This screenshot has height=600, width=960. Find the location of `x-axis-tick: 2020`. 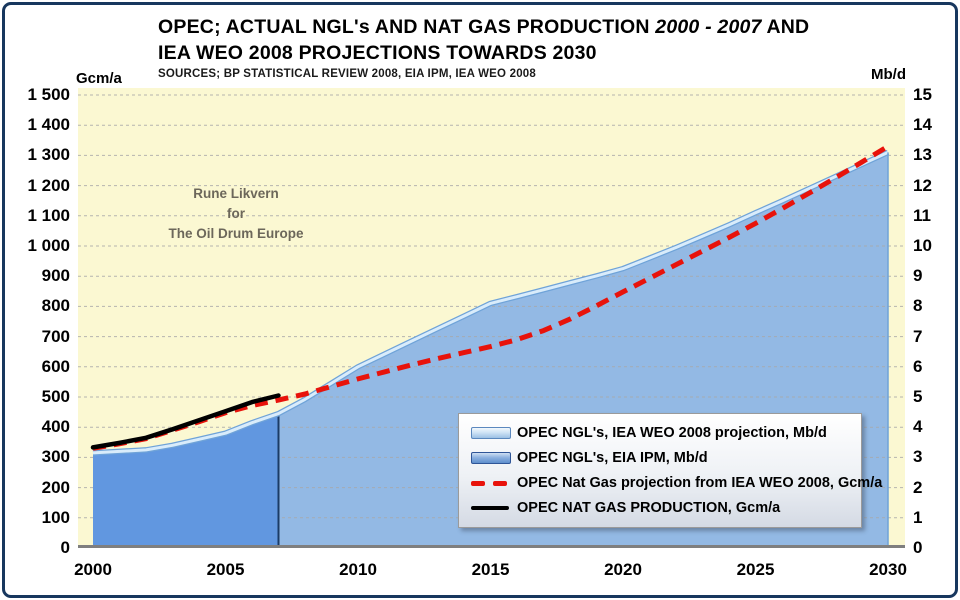

x-axis-tick: 2020 is located at coordinates (623, 569).